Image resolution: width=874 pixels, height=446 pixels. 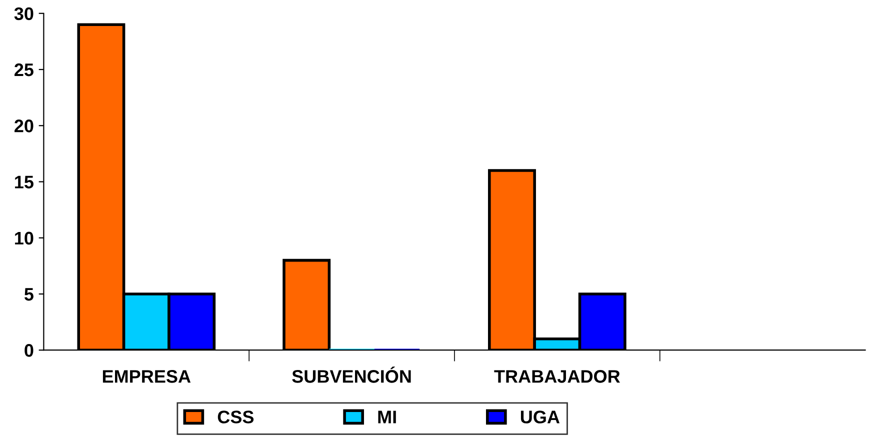 What do you see at coordinates (24, 182) in the screenshot?
I see `y-tick-label: 15` at bounding box center [24, 182].